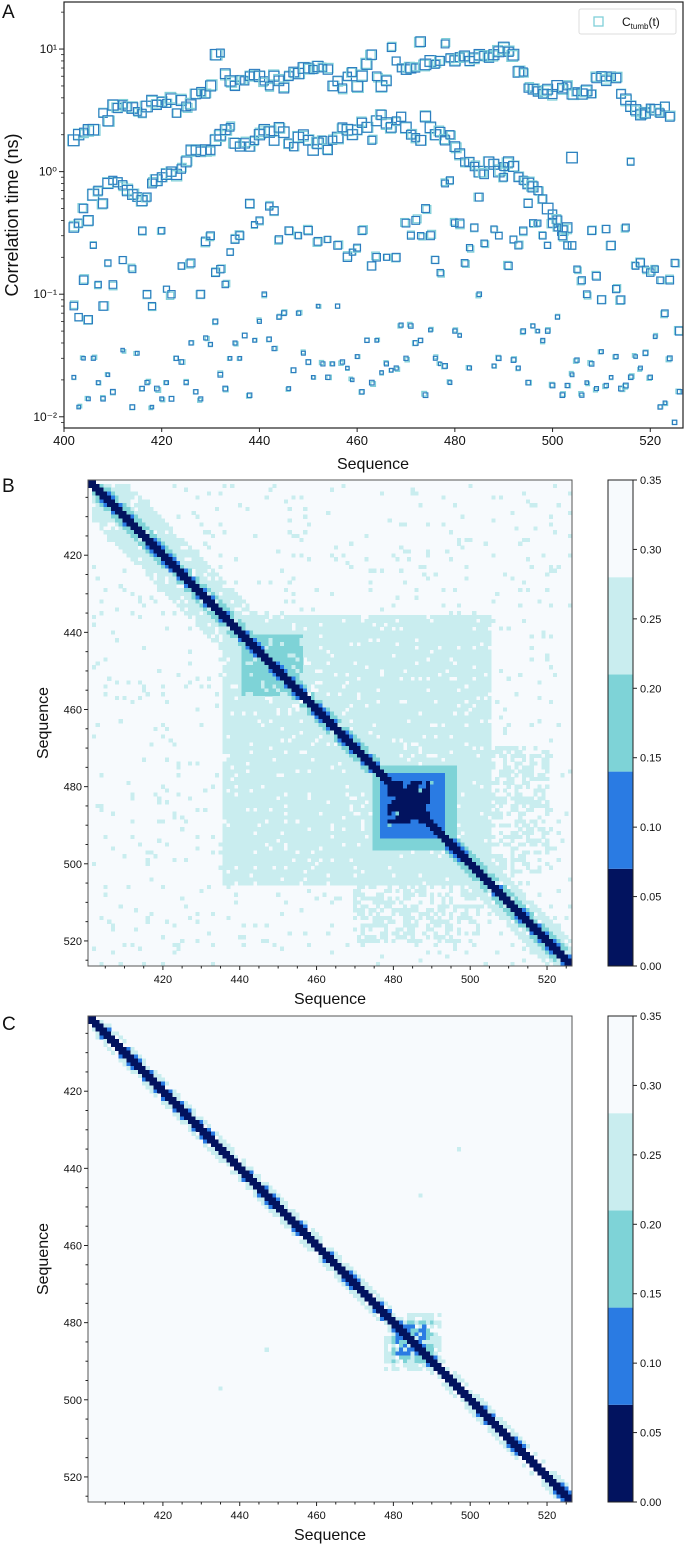 The height and width of the screenshot is (1544, 684). What do you see at coordinates (373, 384) in the screenshot?
I see `data-point-marker-secondary` at bounding box center [373, 384].